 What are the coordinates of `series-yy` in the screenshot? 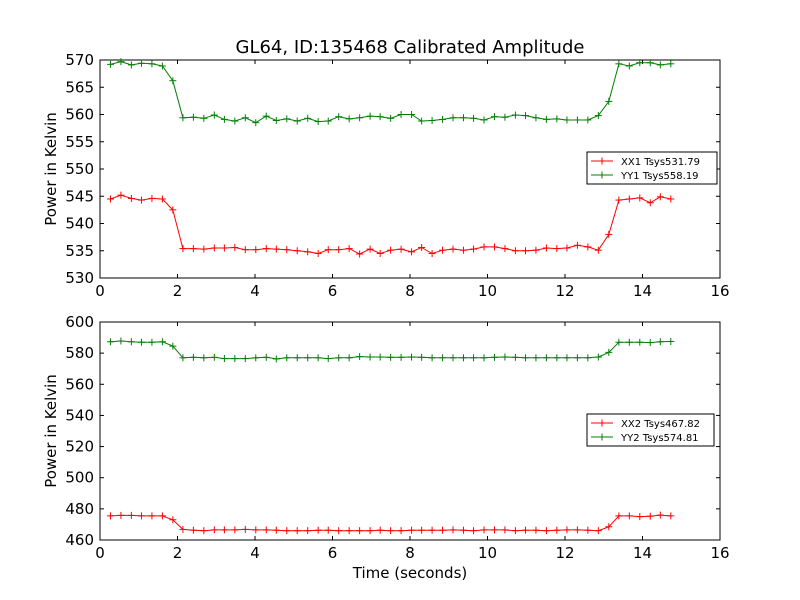 It's located at (390, 92).